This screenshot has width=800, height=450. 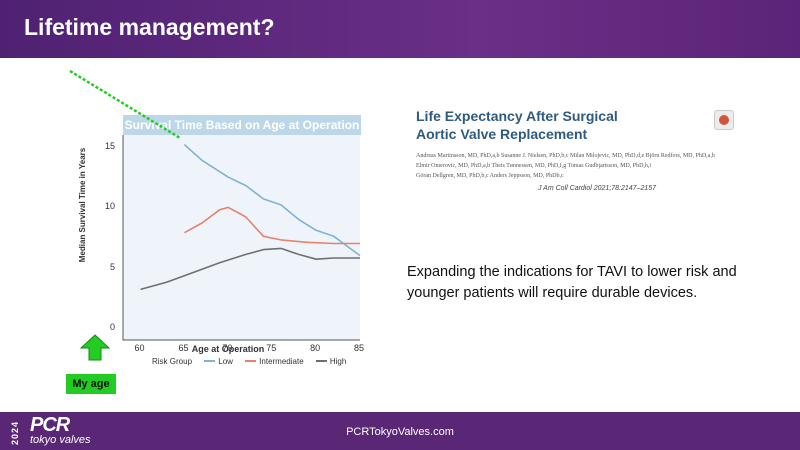 I want to click on legend-swatch-intermediate, so click(x=251, y=360).